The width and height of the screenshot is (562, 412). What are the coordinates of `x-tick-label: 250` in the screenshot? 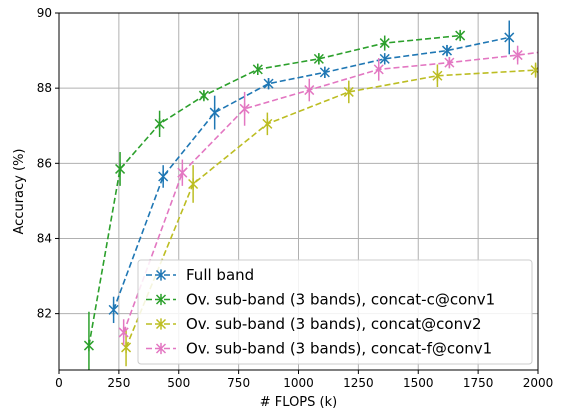 It's located at (118, 383).